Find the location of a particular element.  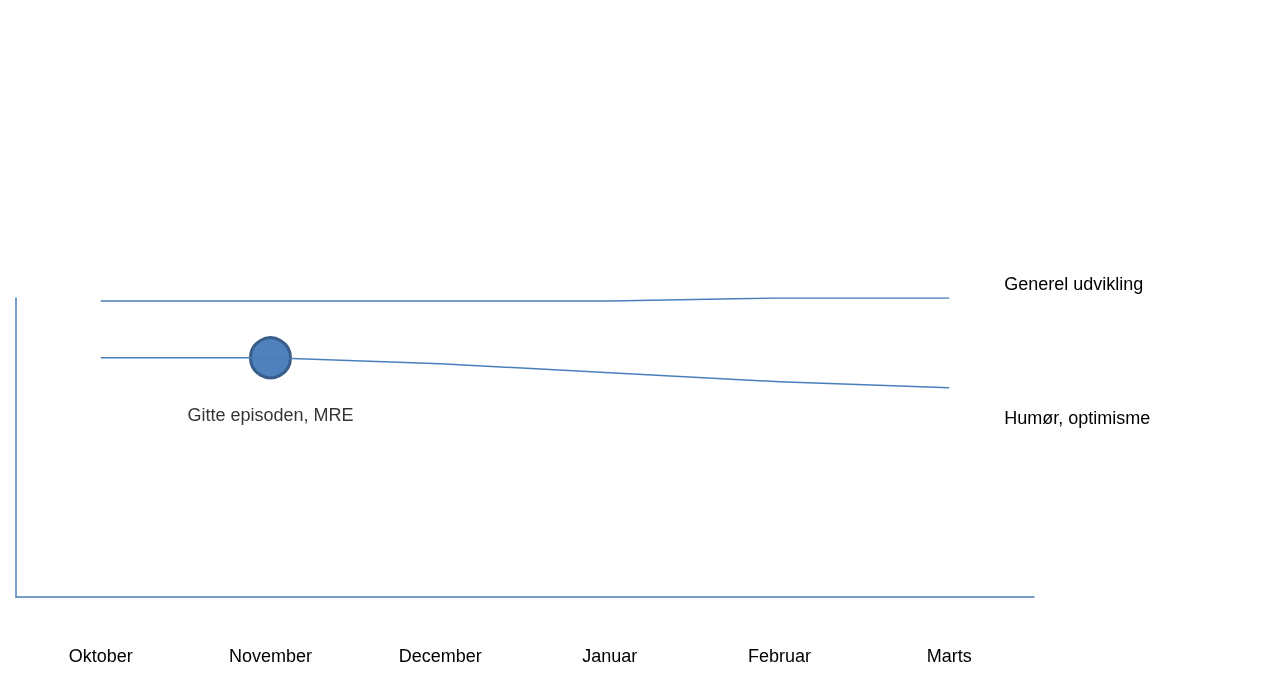

x-tick-label: Januar is located at coordinates (610, 656).